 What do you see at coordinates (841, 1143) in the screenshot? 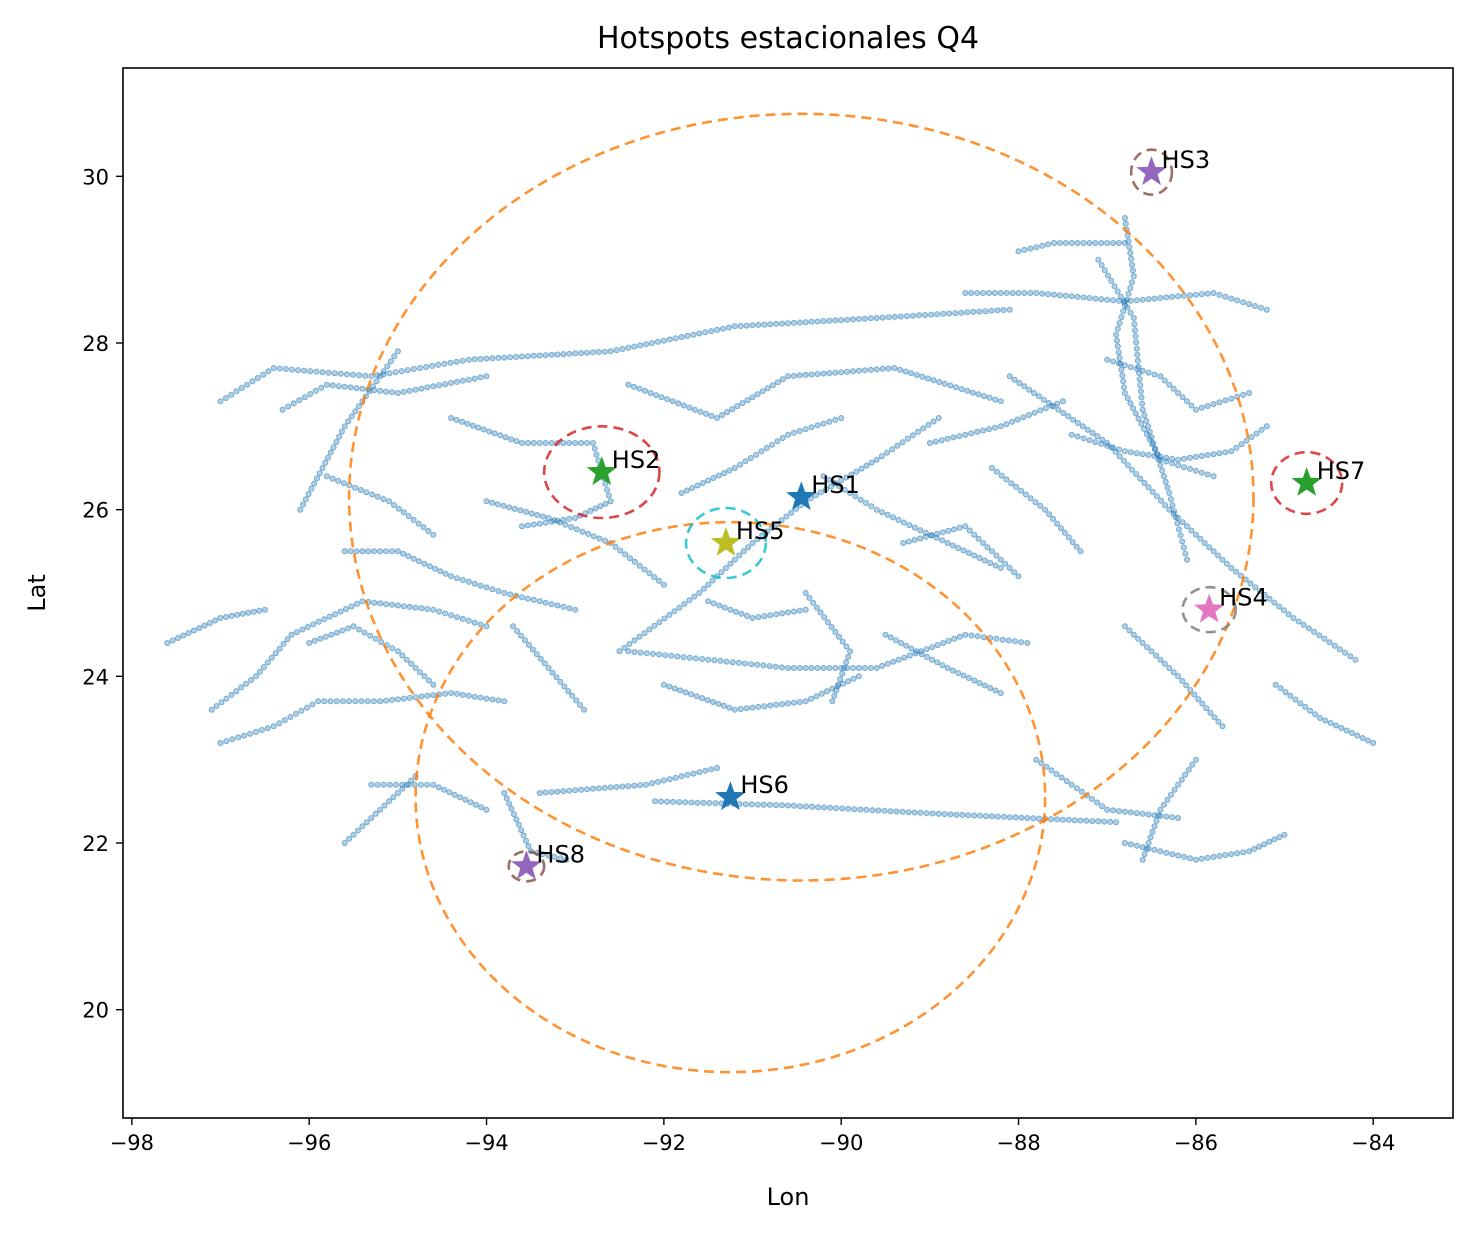
I see `x-tick-label: −90` at bounding box center [841, 1143].